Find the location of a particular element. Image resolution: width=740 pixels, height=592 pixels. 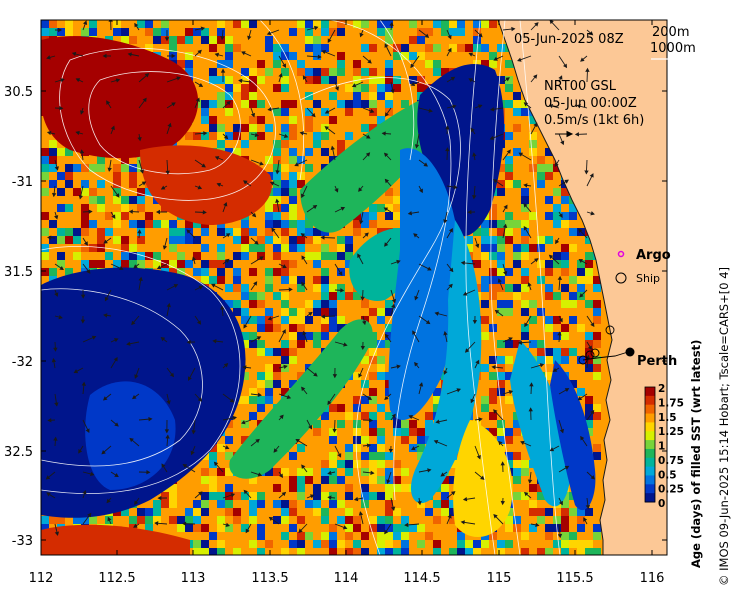

y-tick-label: -32 is located at coordinates (22, 362).